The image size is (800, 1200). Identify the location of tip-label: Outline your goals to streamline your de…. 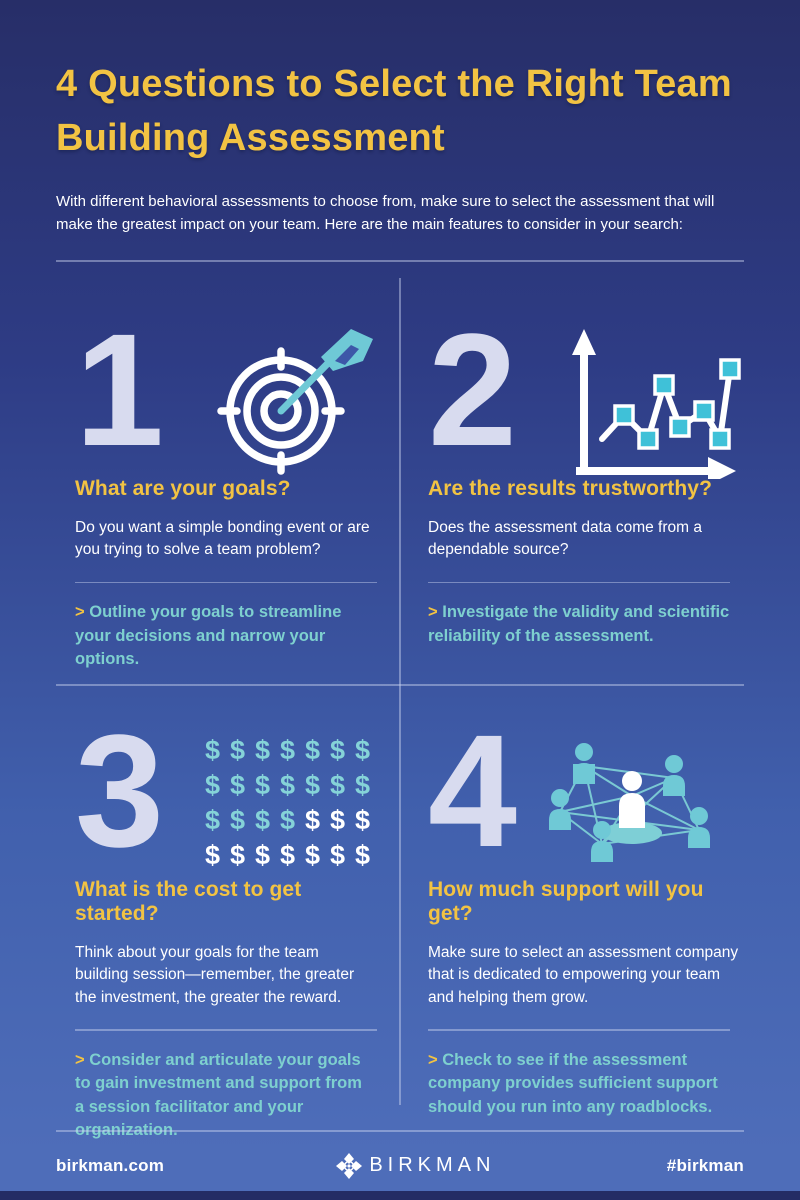
(208, 636).